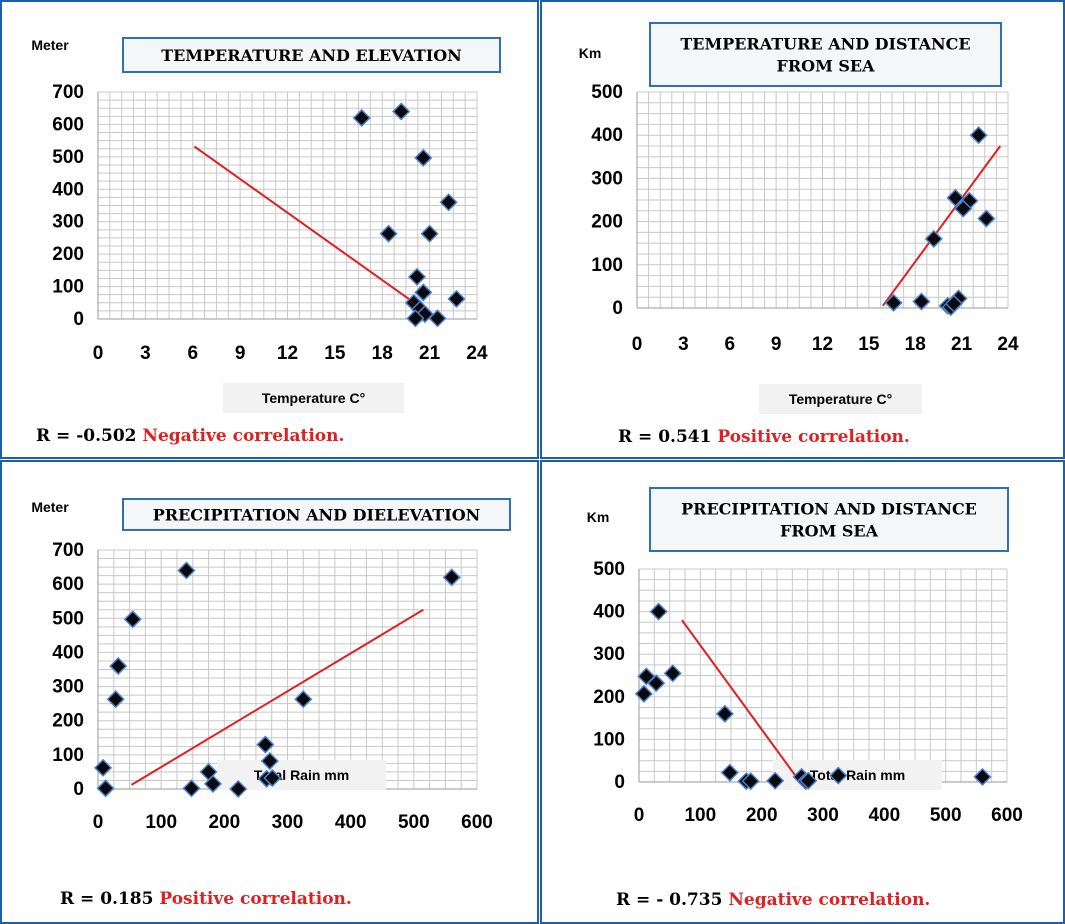 The width and height of the screenshot is (1065, 924). I want to click on correlation-note: R = 0.541 Positive correlation., so click(764, 437).